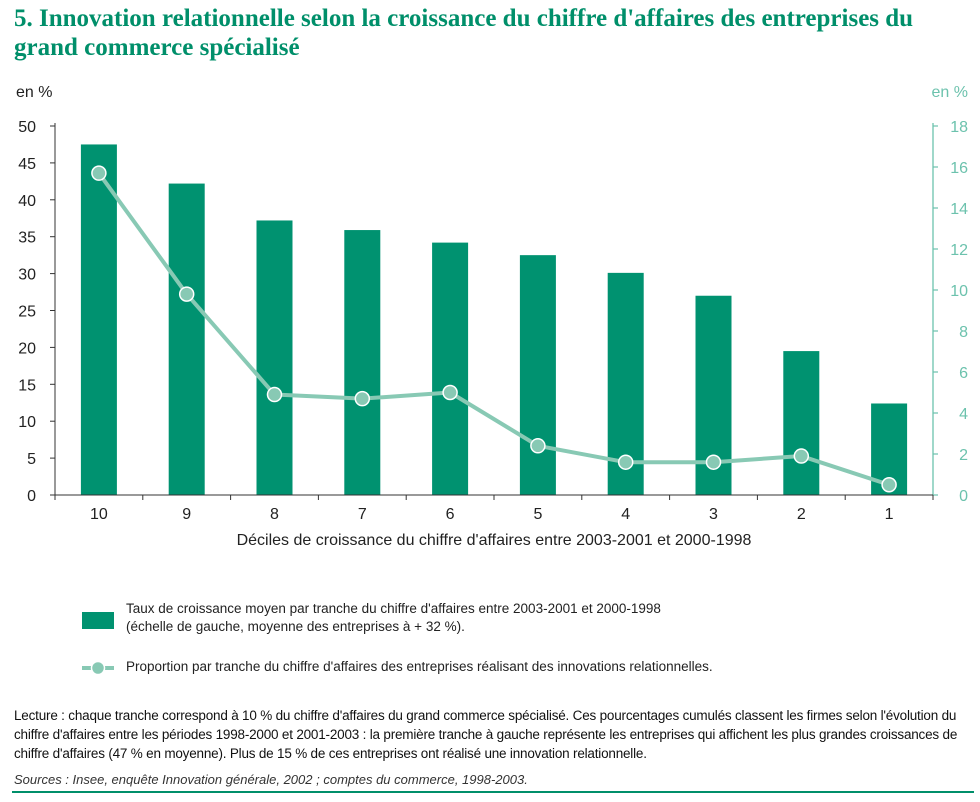  I want to click on left-tick-label: 5, so click(31, 459).